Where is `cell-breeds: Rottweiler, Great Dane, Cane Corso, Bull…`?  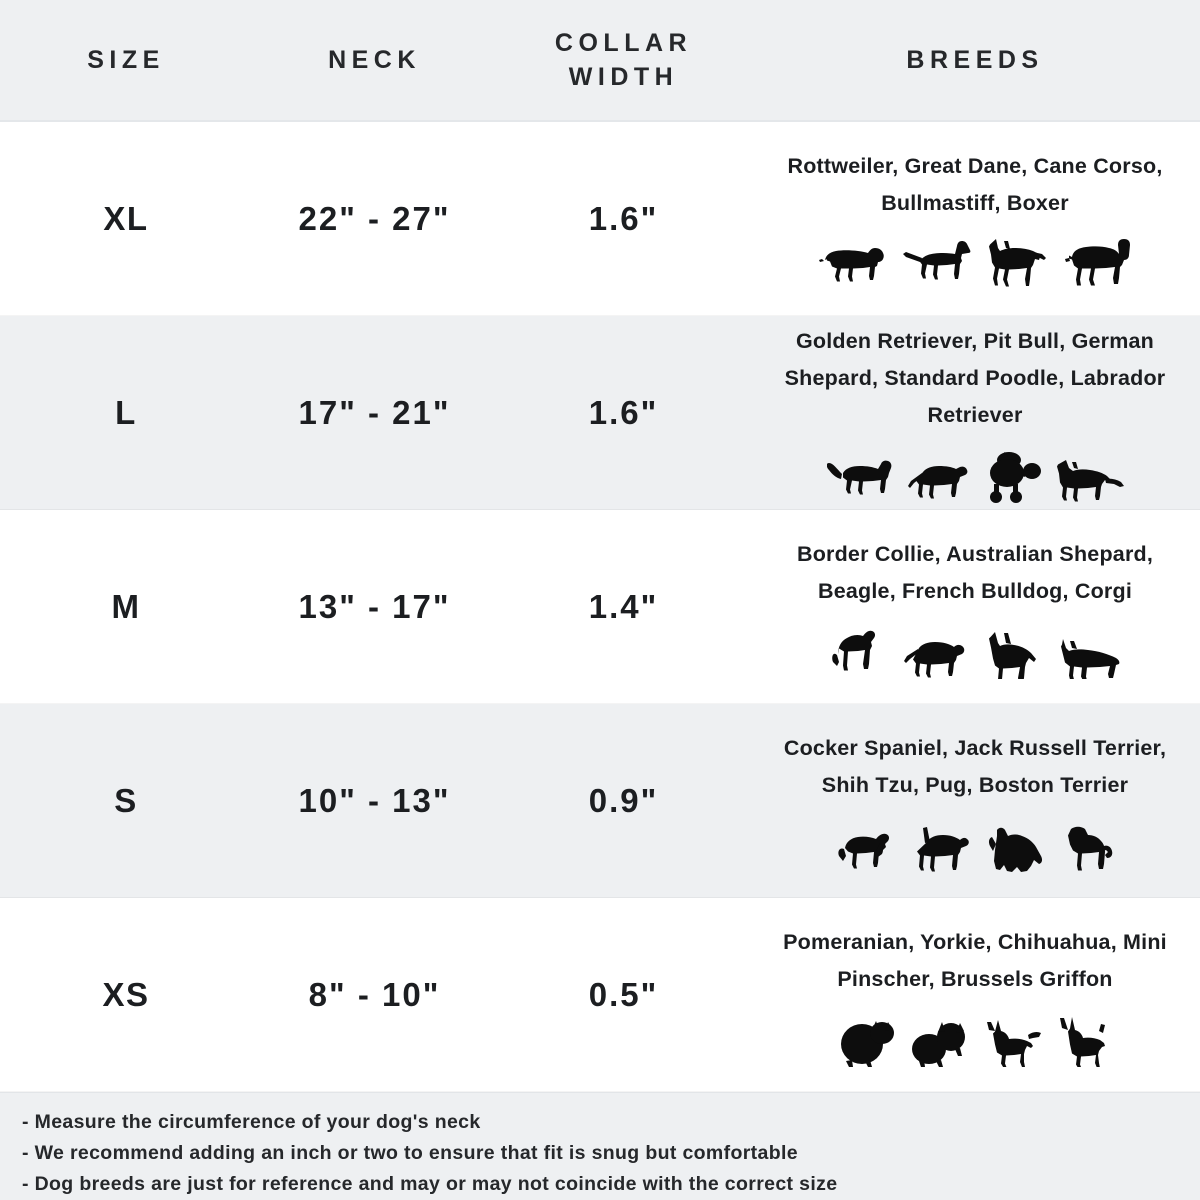
cell-breeds: Rottweiler, Great Dane, Cane Corso, Bull… is located at coordinates (975, 219).